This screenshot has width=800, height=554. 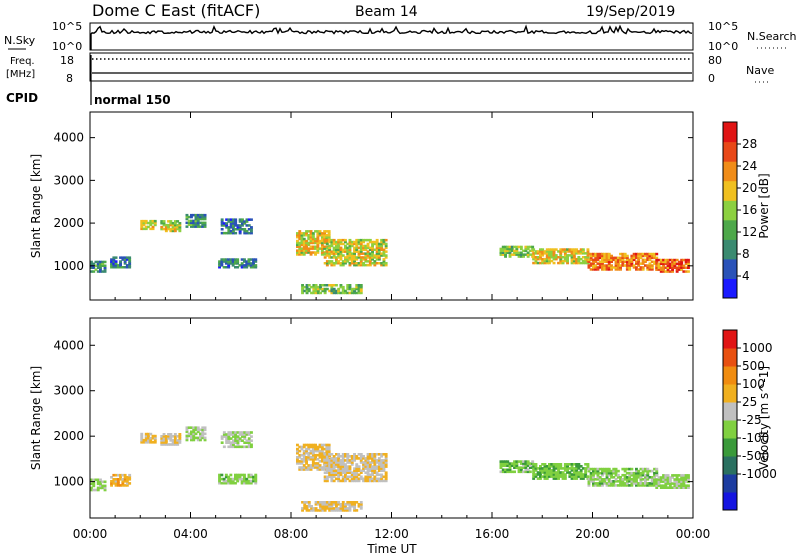 What do you see at coordinates (730, 190) in the screenshot?
I see `colorbar-cell` at bounding box center [730, 190].